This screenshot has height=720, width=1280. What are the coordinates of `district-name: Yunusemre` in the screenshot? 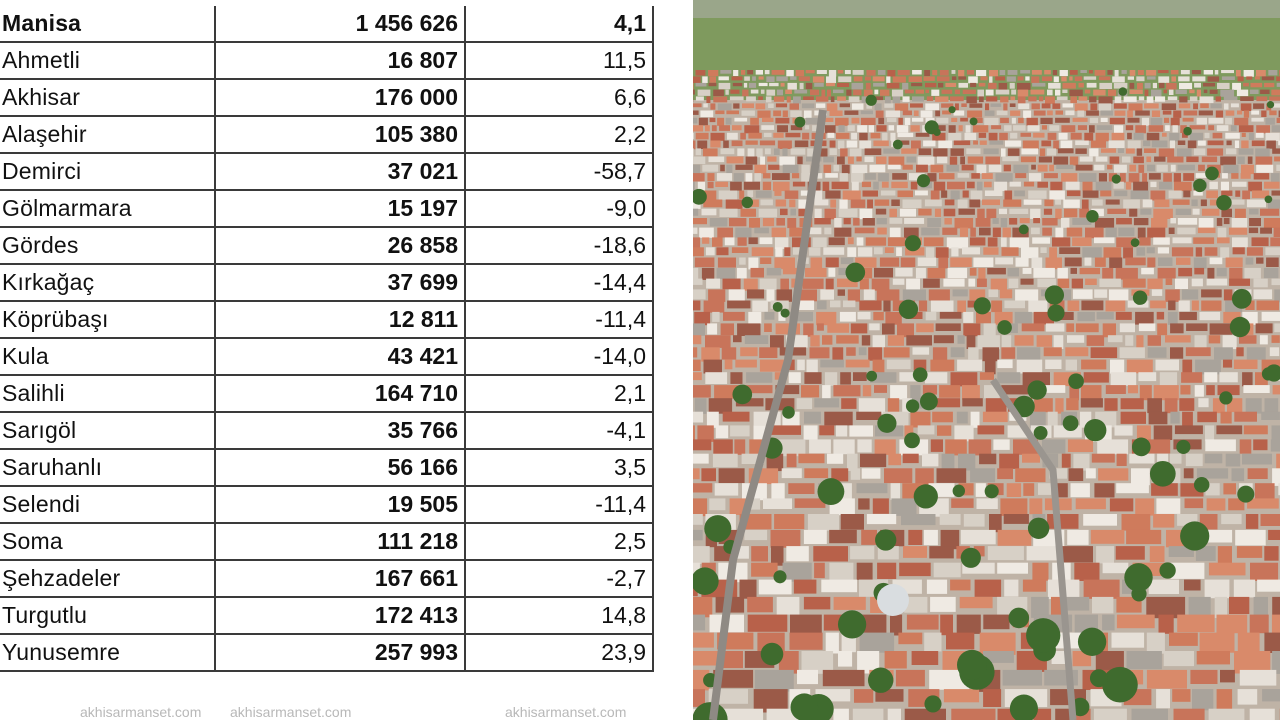 It's located at (108, 652).